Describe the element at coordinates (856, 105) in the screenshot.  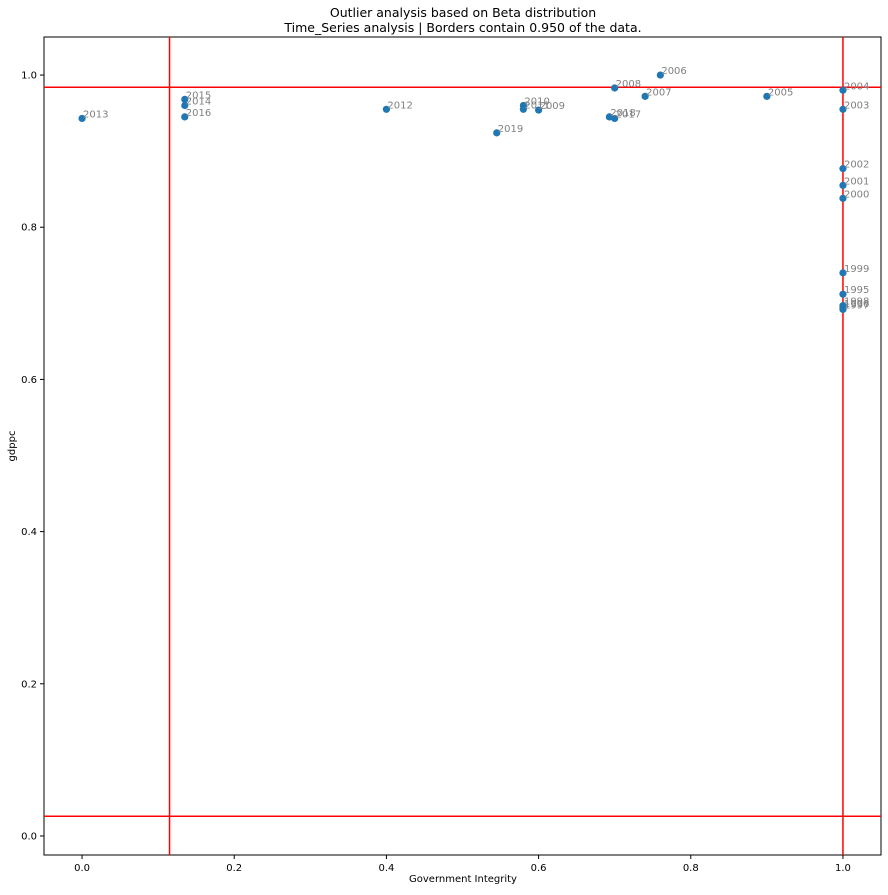
I see `point-label: 2003` at that location.